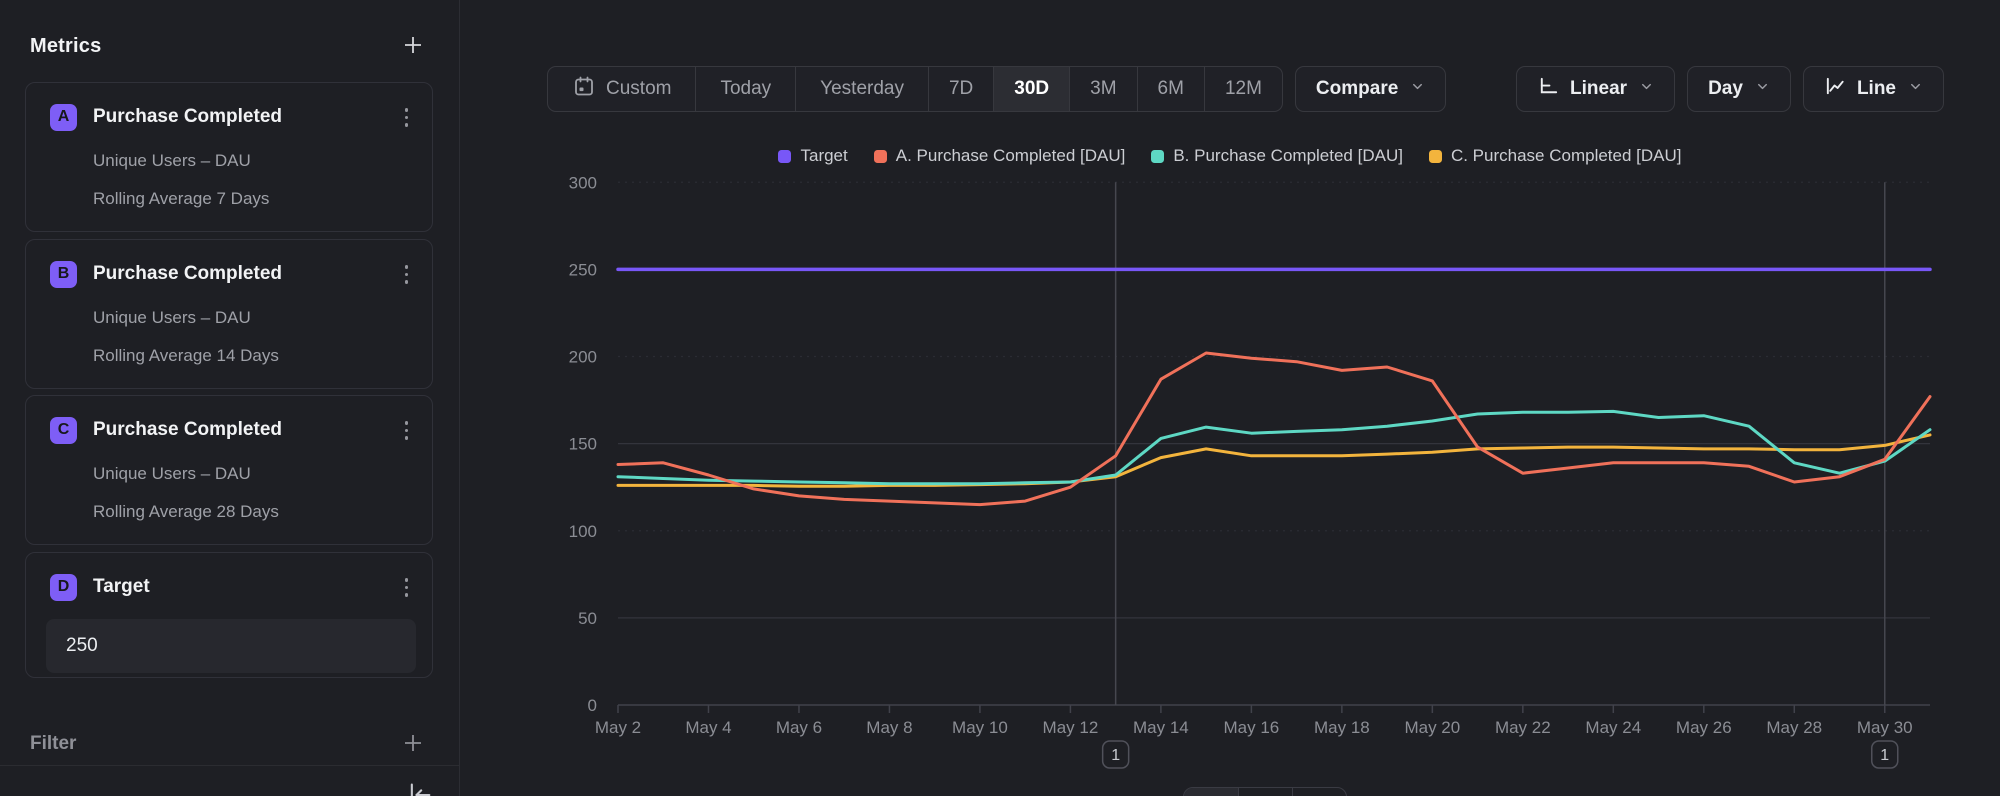  What do you see at coordinates (1432, 727) in the screenshot?
I see `x-axis-label: May 20` at bounding box center [1432, 727].